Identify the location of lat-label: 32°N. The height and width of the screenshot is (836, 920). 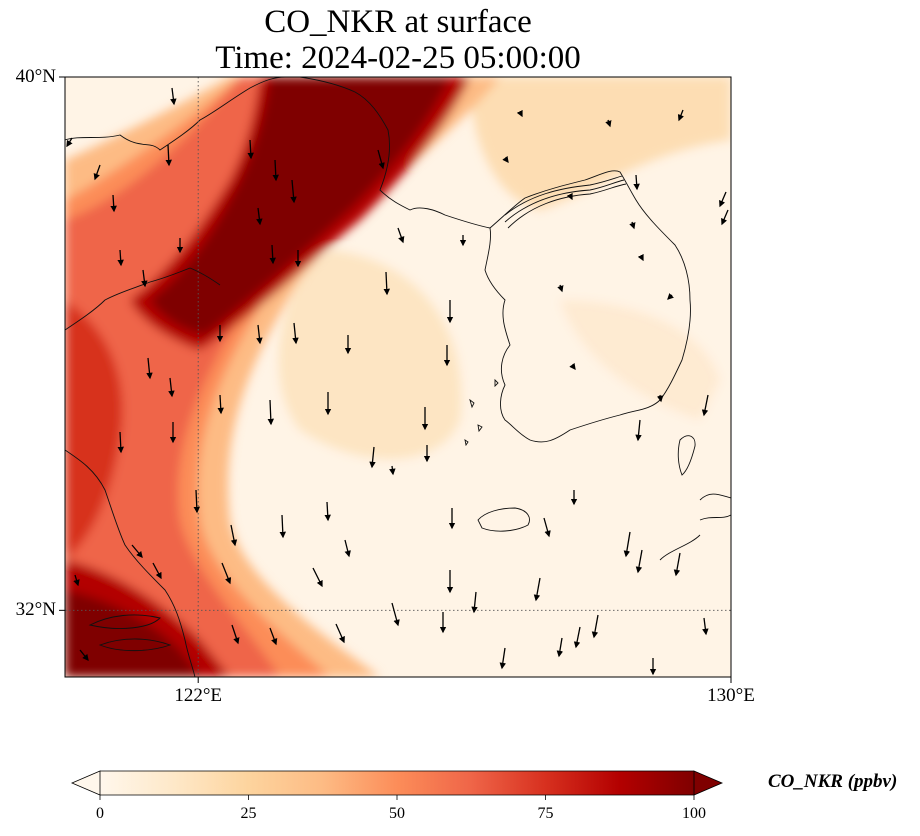
(35, 610).